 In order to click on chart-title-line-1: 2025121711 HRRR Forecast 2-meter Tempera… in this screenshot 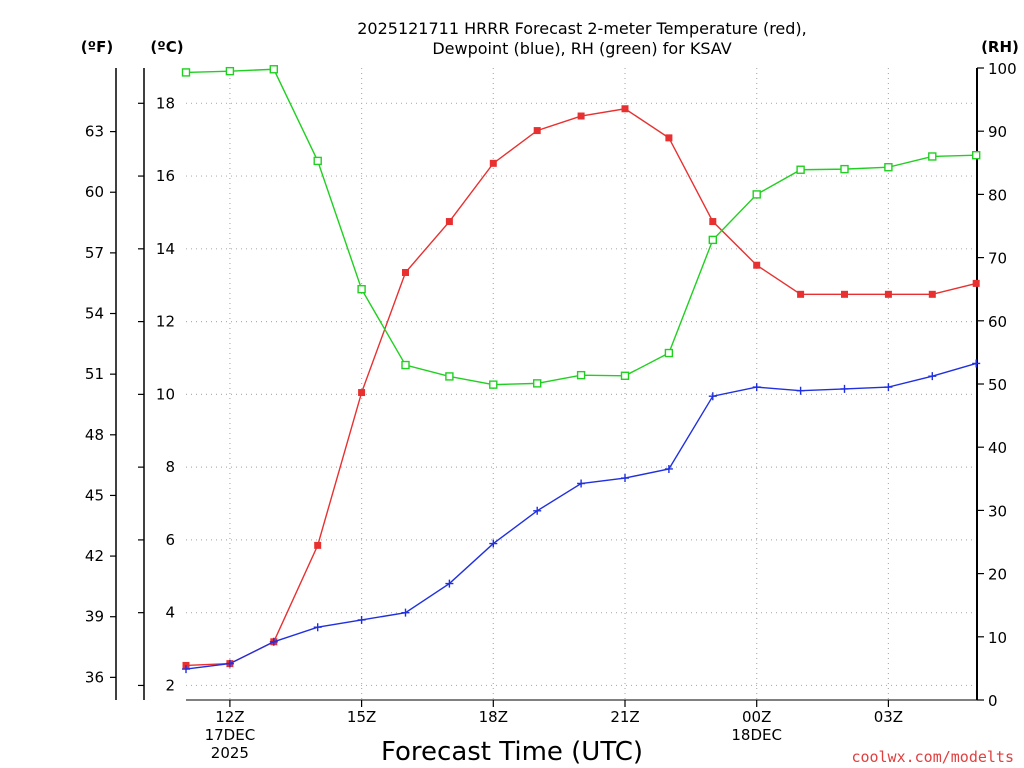, I will do `click(582, 28)`.